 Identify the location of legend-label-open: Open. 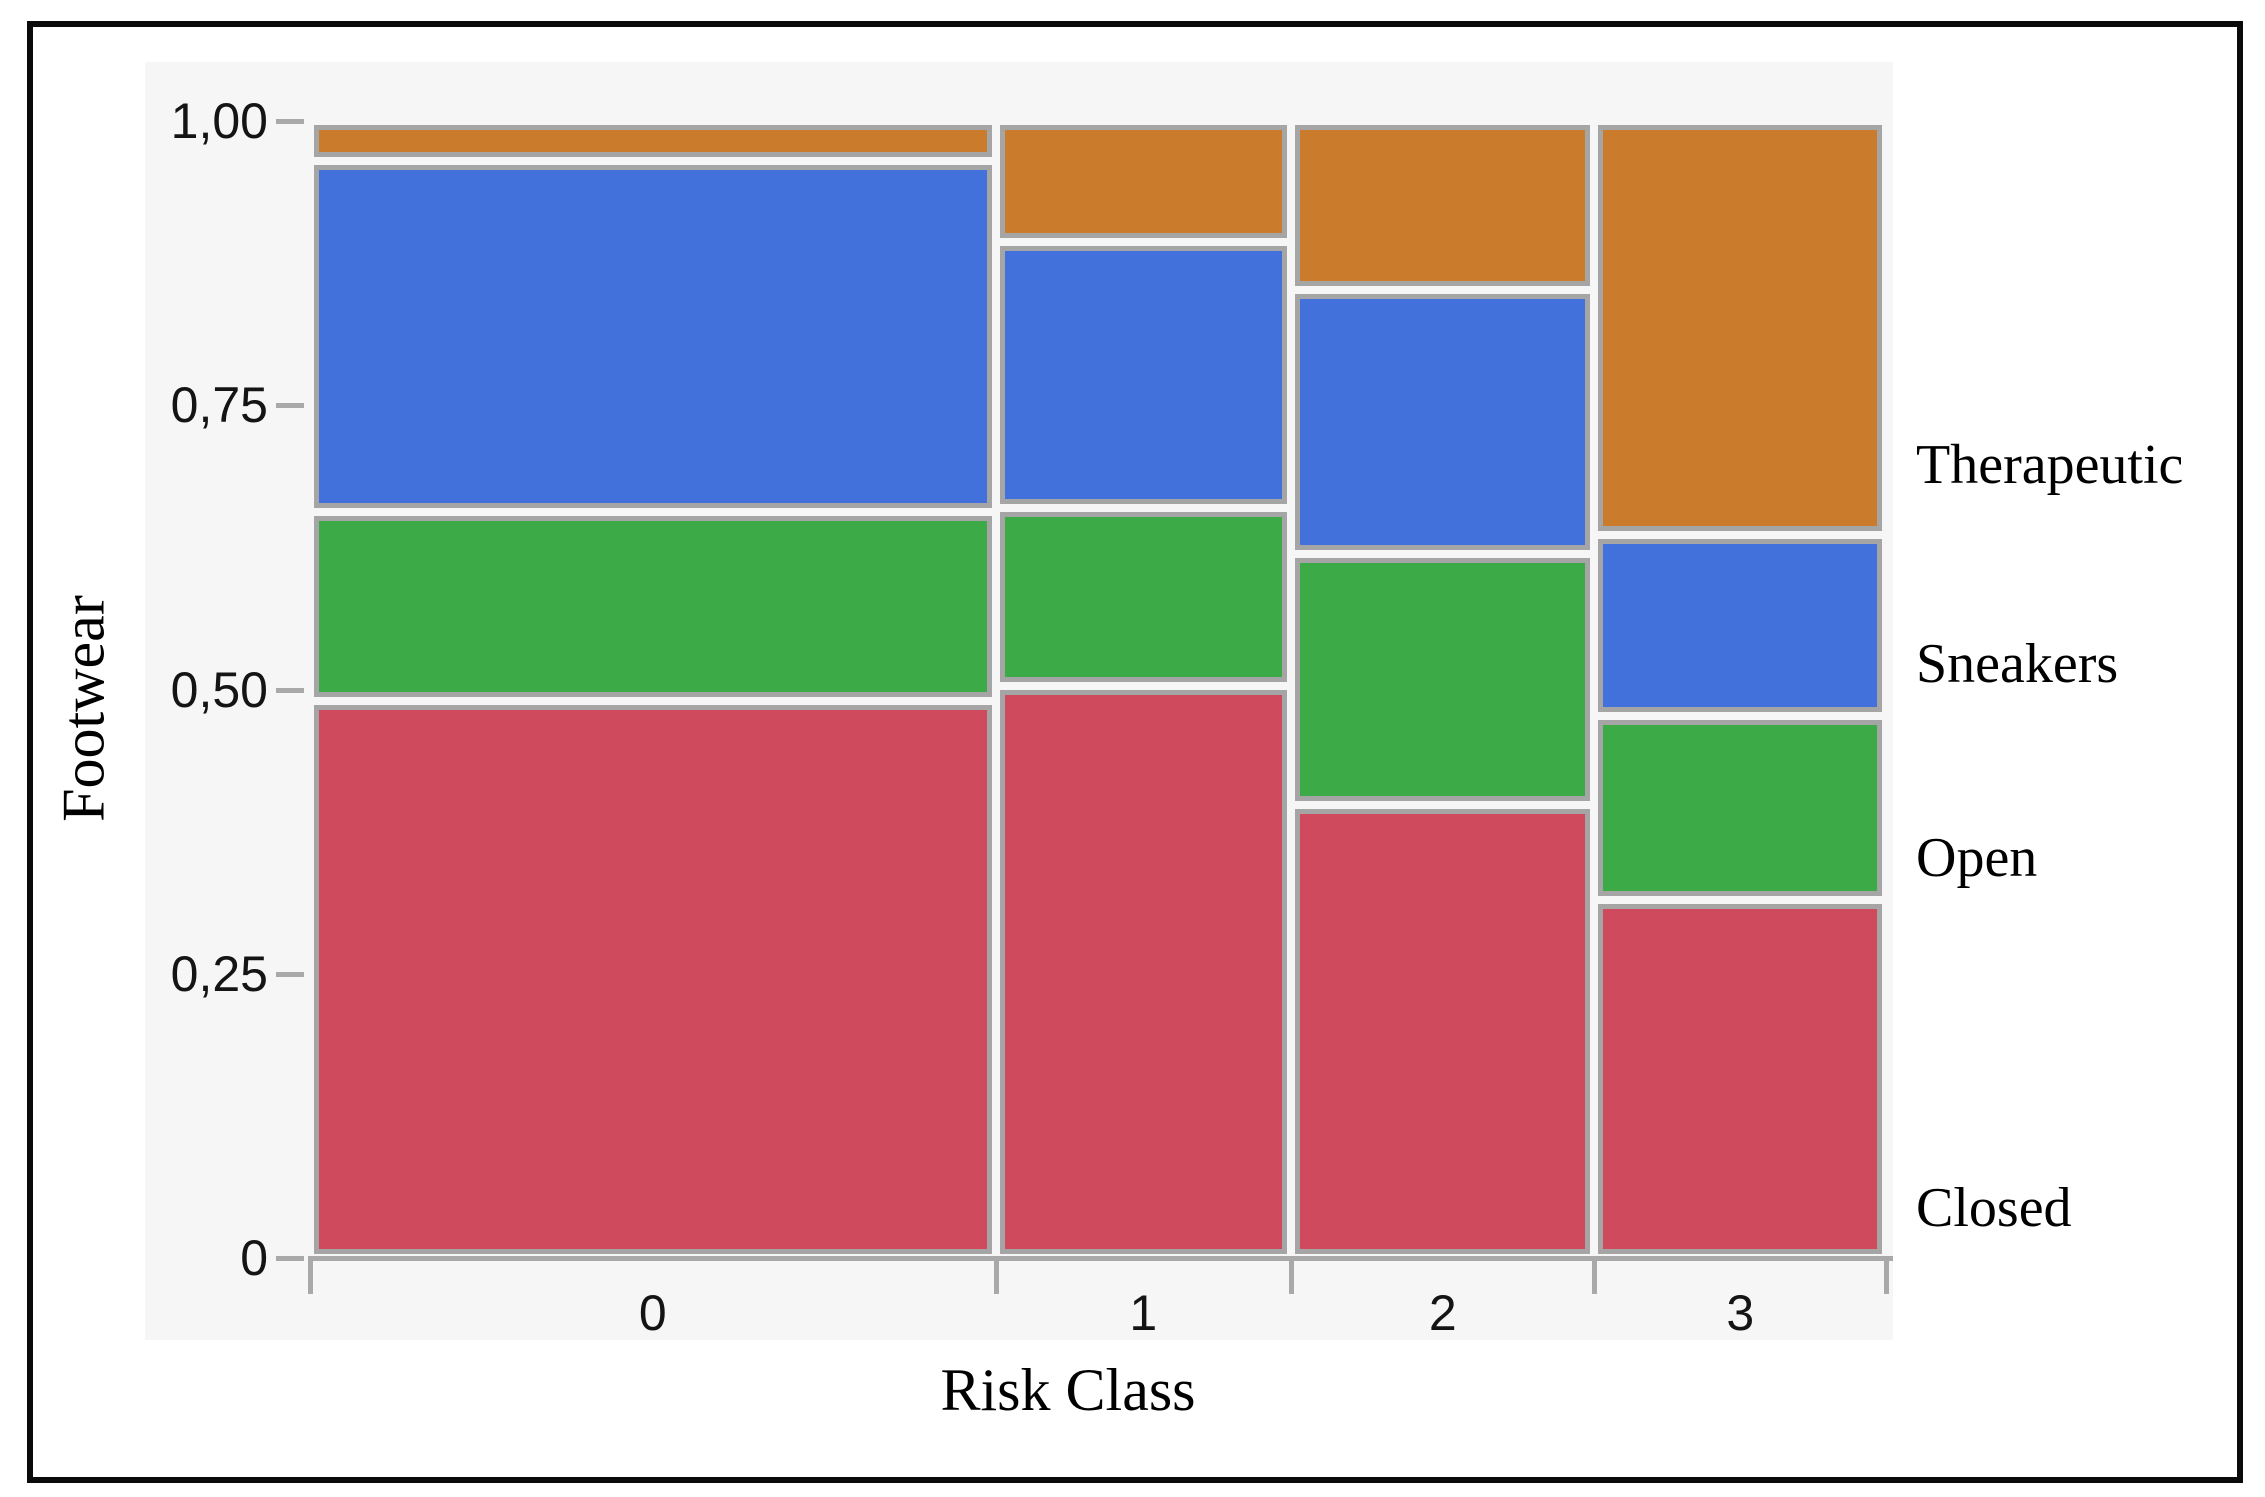
(1977, 858).